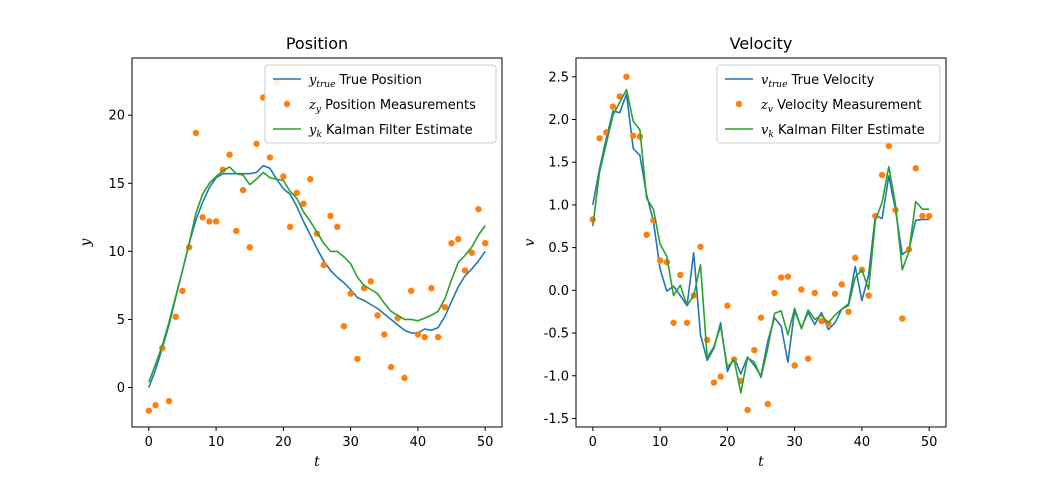 The image size is (1051, 480). Describe the element at coordinates (843, 131) in the screenshot. I see `velocity-legend-kalman-filter-estimate-label: vk Kalman Filter Estimate` at that location.